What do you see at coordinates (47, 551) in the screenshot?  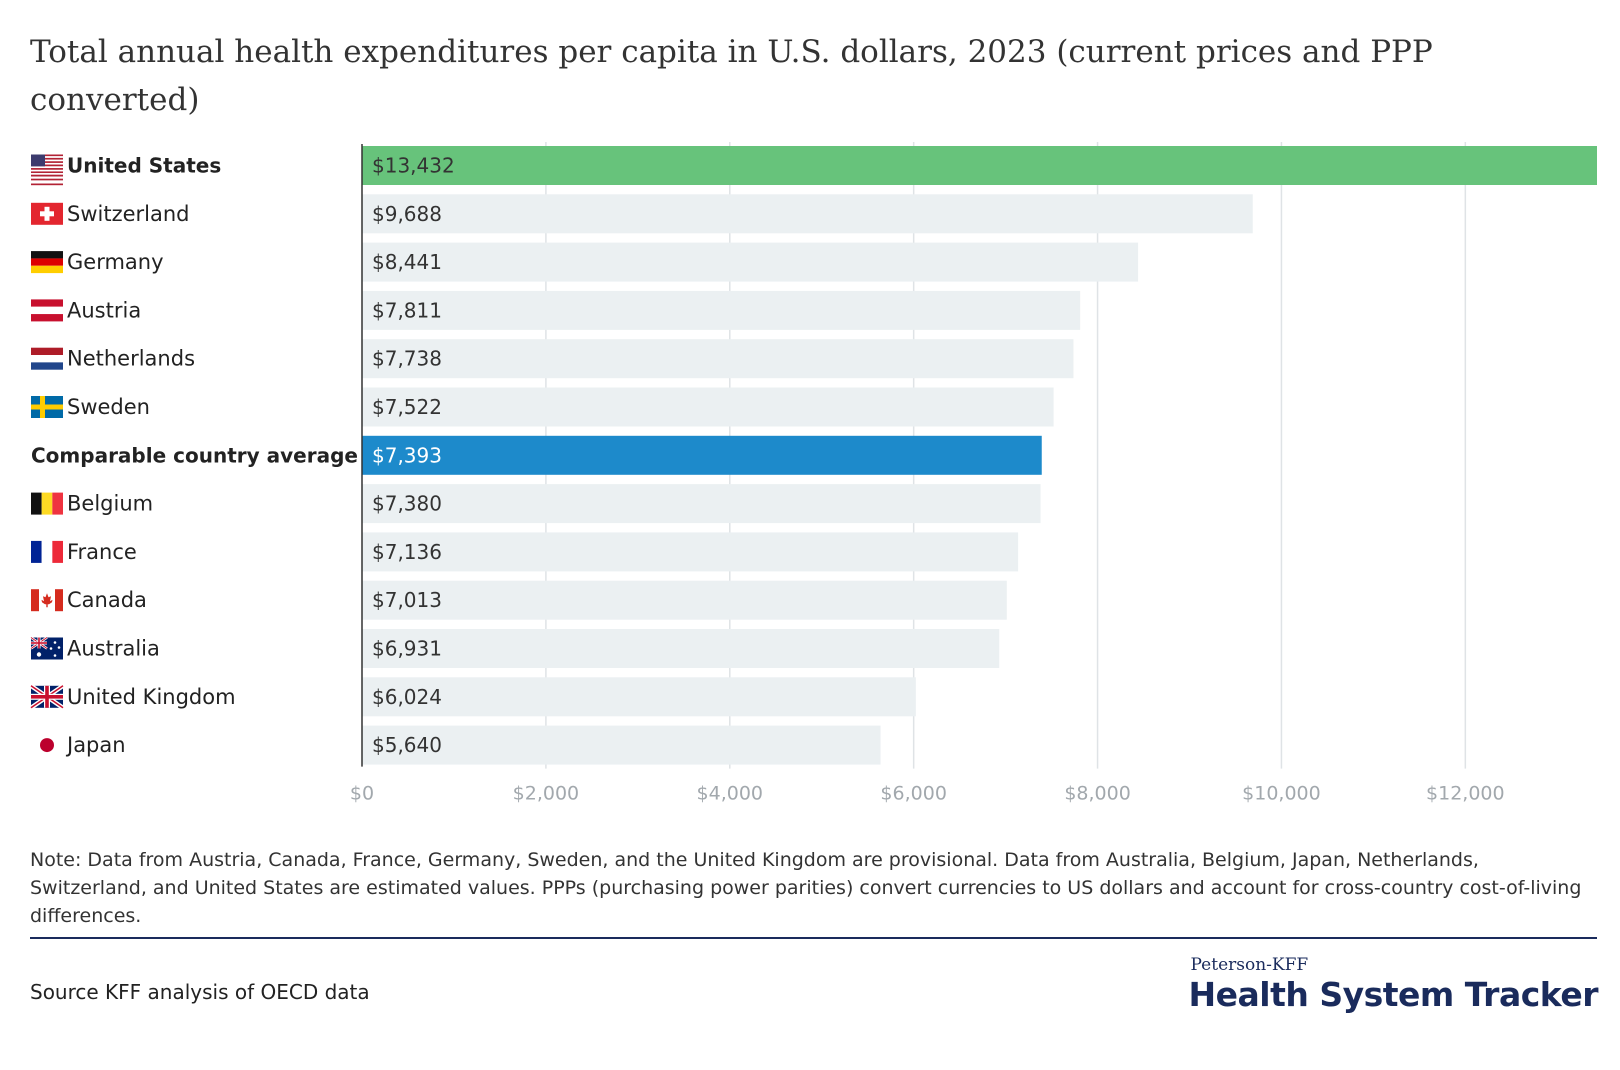 I see `french-flag-icon` at bounding box center [47, 551].